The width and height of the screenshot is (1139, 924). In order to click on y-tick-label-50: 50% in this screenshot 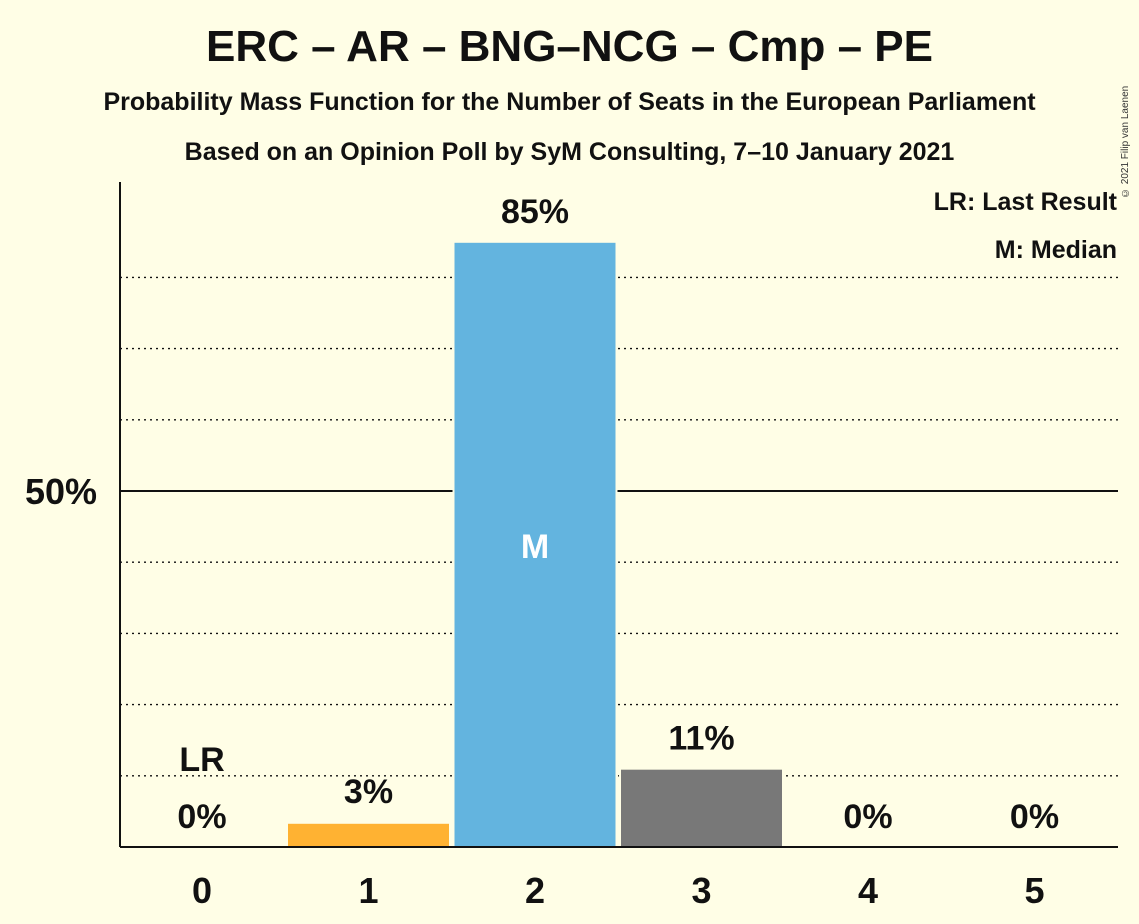, I will do `click(61, 491)`.